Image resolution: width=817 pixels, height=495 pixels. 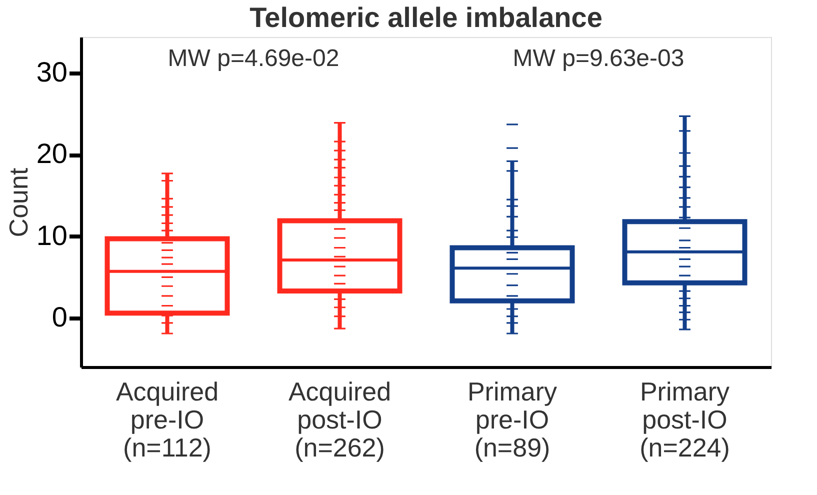 What do you see at coordinates (167, 419) in the screenshot?
I see `x-tick-label: Acquired pre-IO (n=112)` at bounding box center [167, 419].